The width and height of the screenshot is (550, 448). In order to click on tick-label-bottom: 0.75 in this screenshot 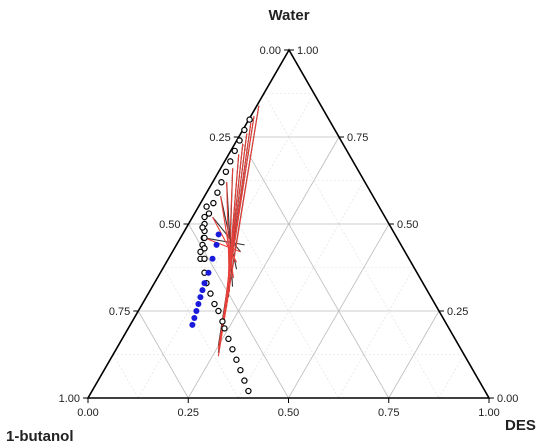, I will do `click(388, 413)`.